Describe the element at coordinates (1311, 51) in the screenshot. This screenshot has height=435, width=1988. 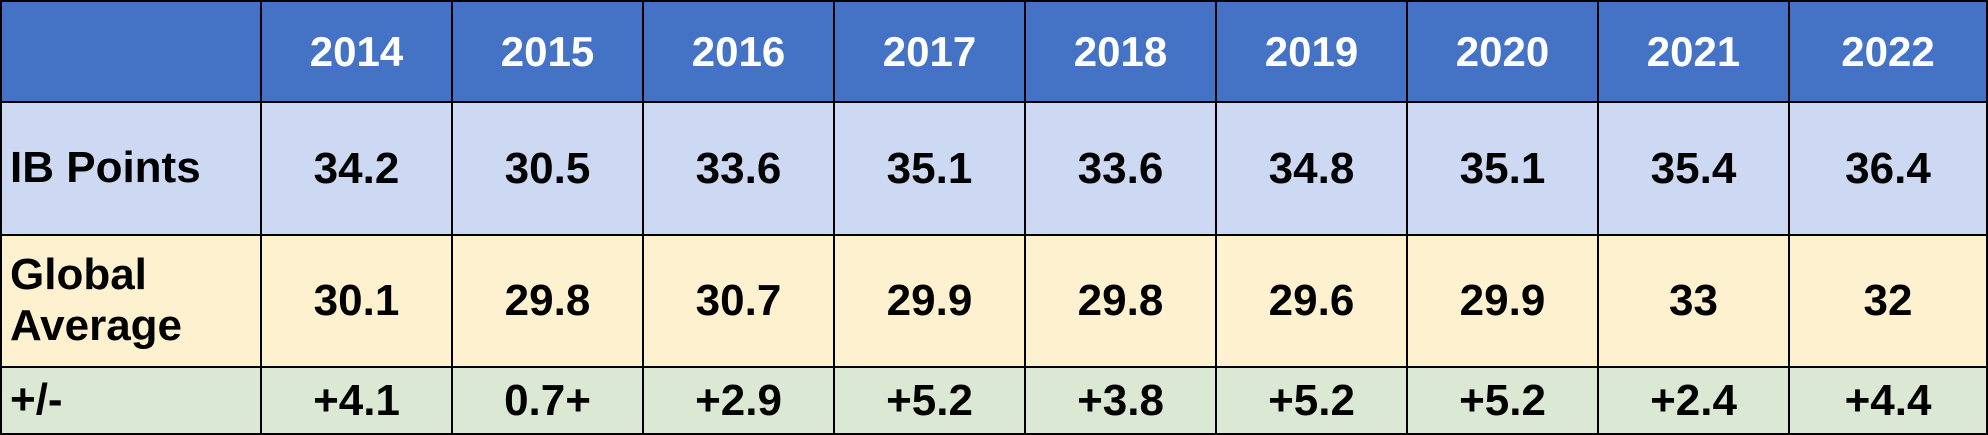
I see `header-cell-2019: 2019` at that location.